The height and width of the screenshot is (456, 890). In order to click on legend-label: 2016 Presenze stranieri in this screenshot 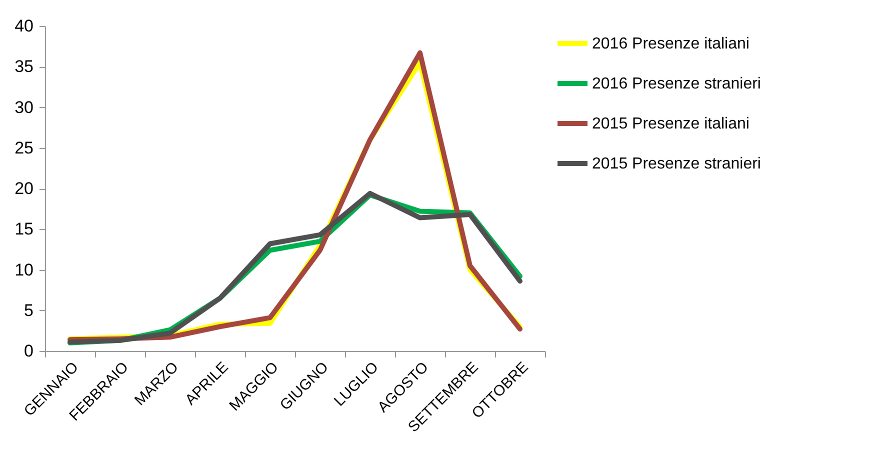, I will do `click(676, 84)`.